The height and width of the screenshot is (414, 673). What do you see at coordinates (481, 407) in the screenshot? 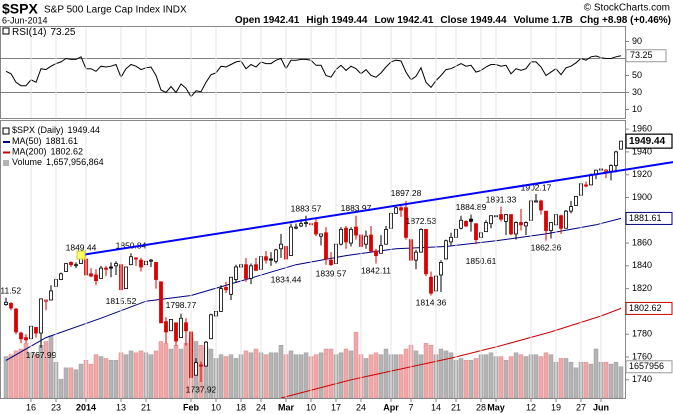
I see `x-tick-label: 28` at bounding box center [481, 407].